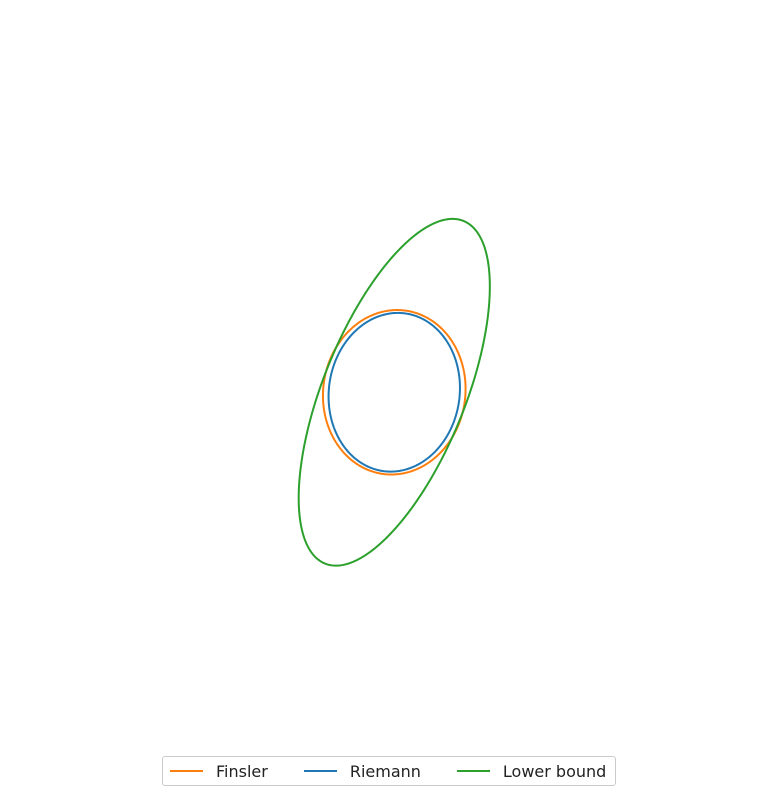  I want to click on legend-item-lower-bound: Lower bound, so click(531, 771).